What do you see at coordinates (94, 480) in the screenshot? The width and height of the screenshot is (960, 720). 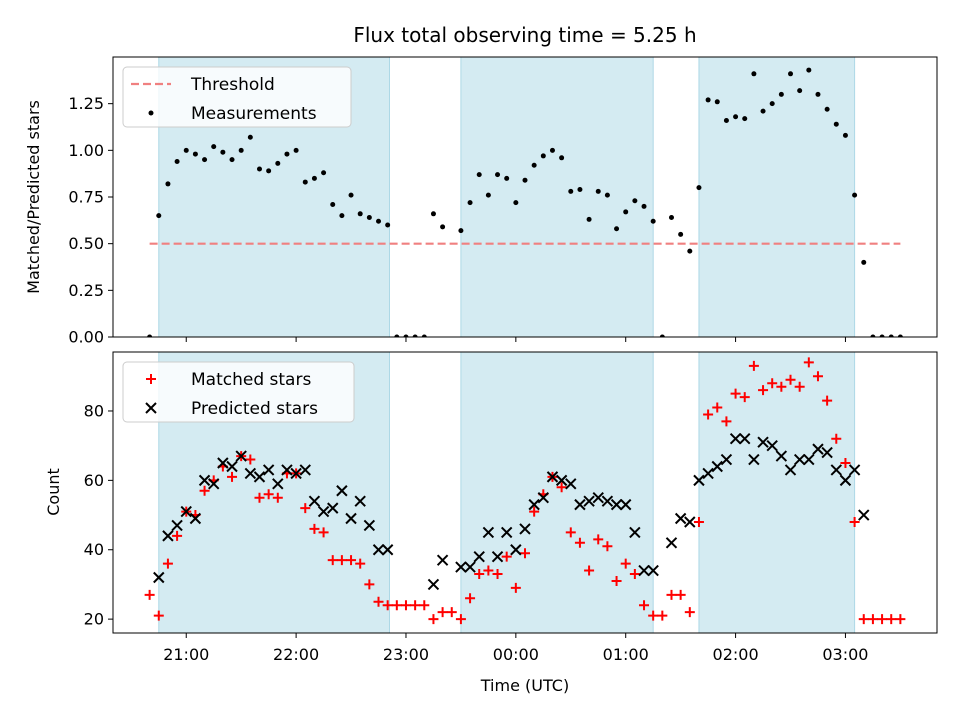 I see `bottom-y-tick-label: 60` at bounding box center [94, 480].